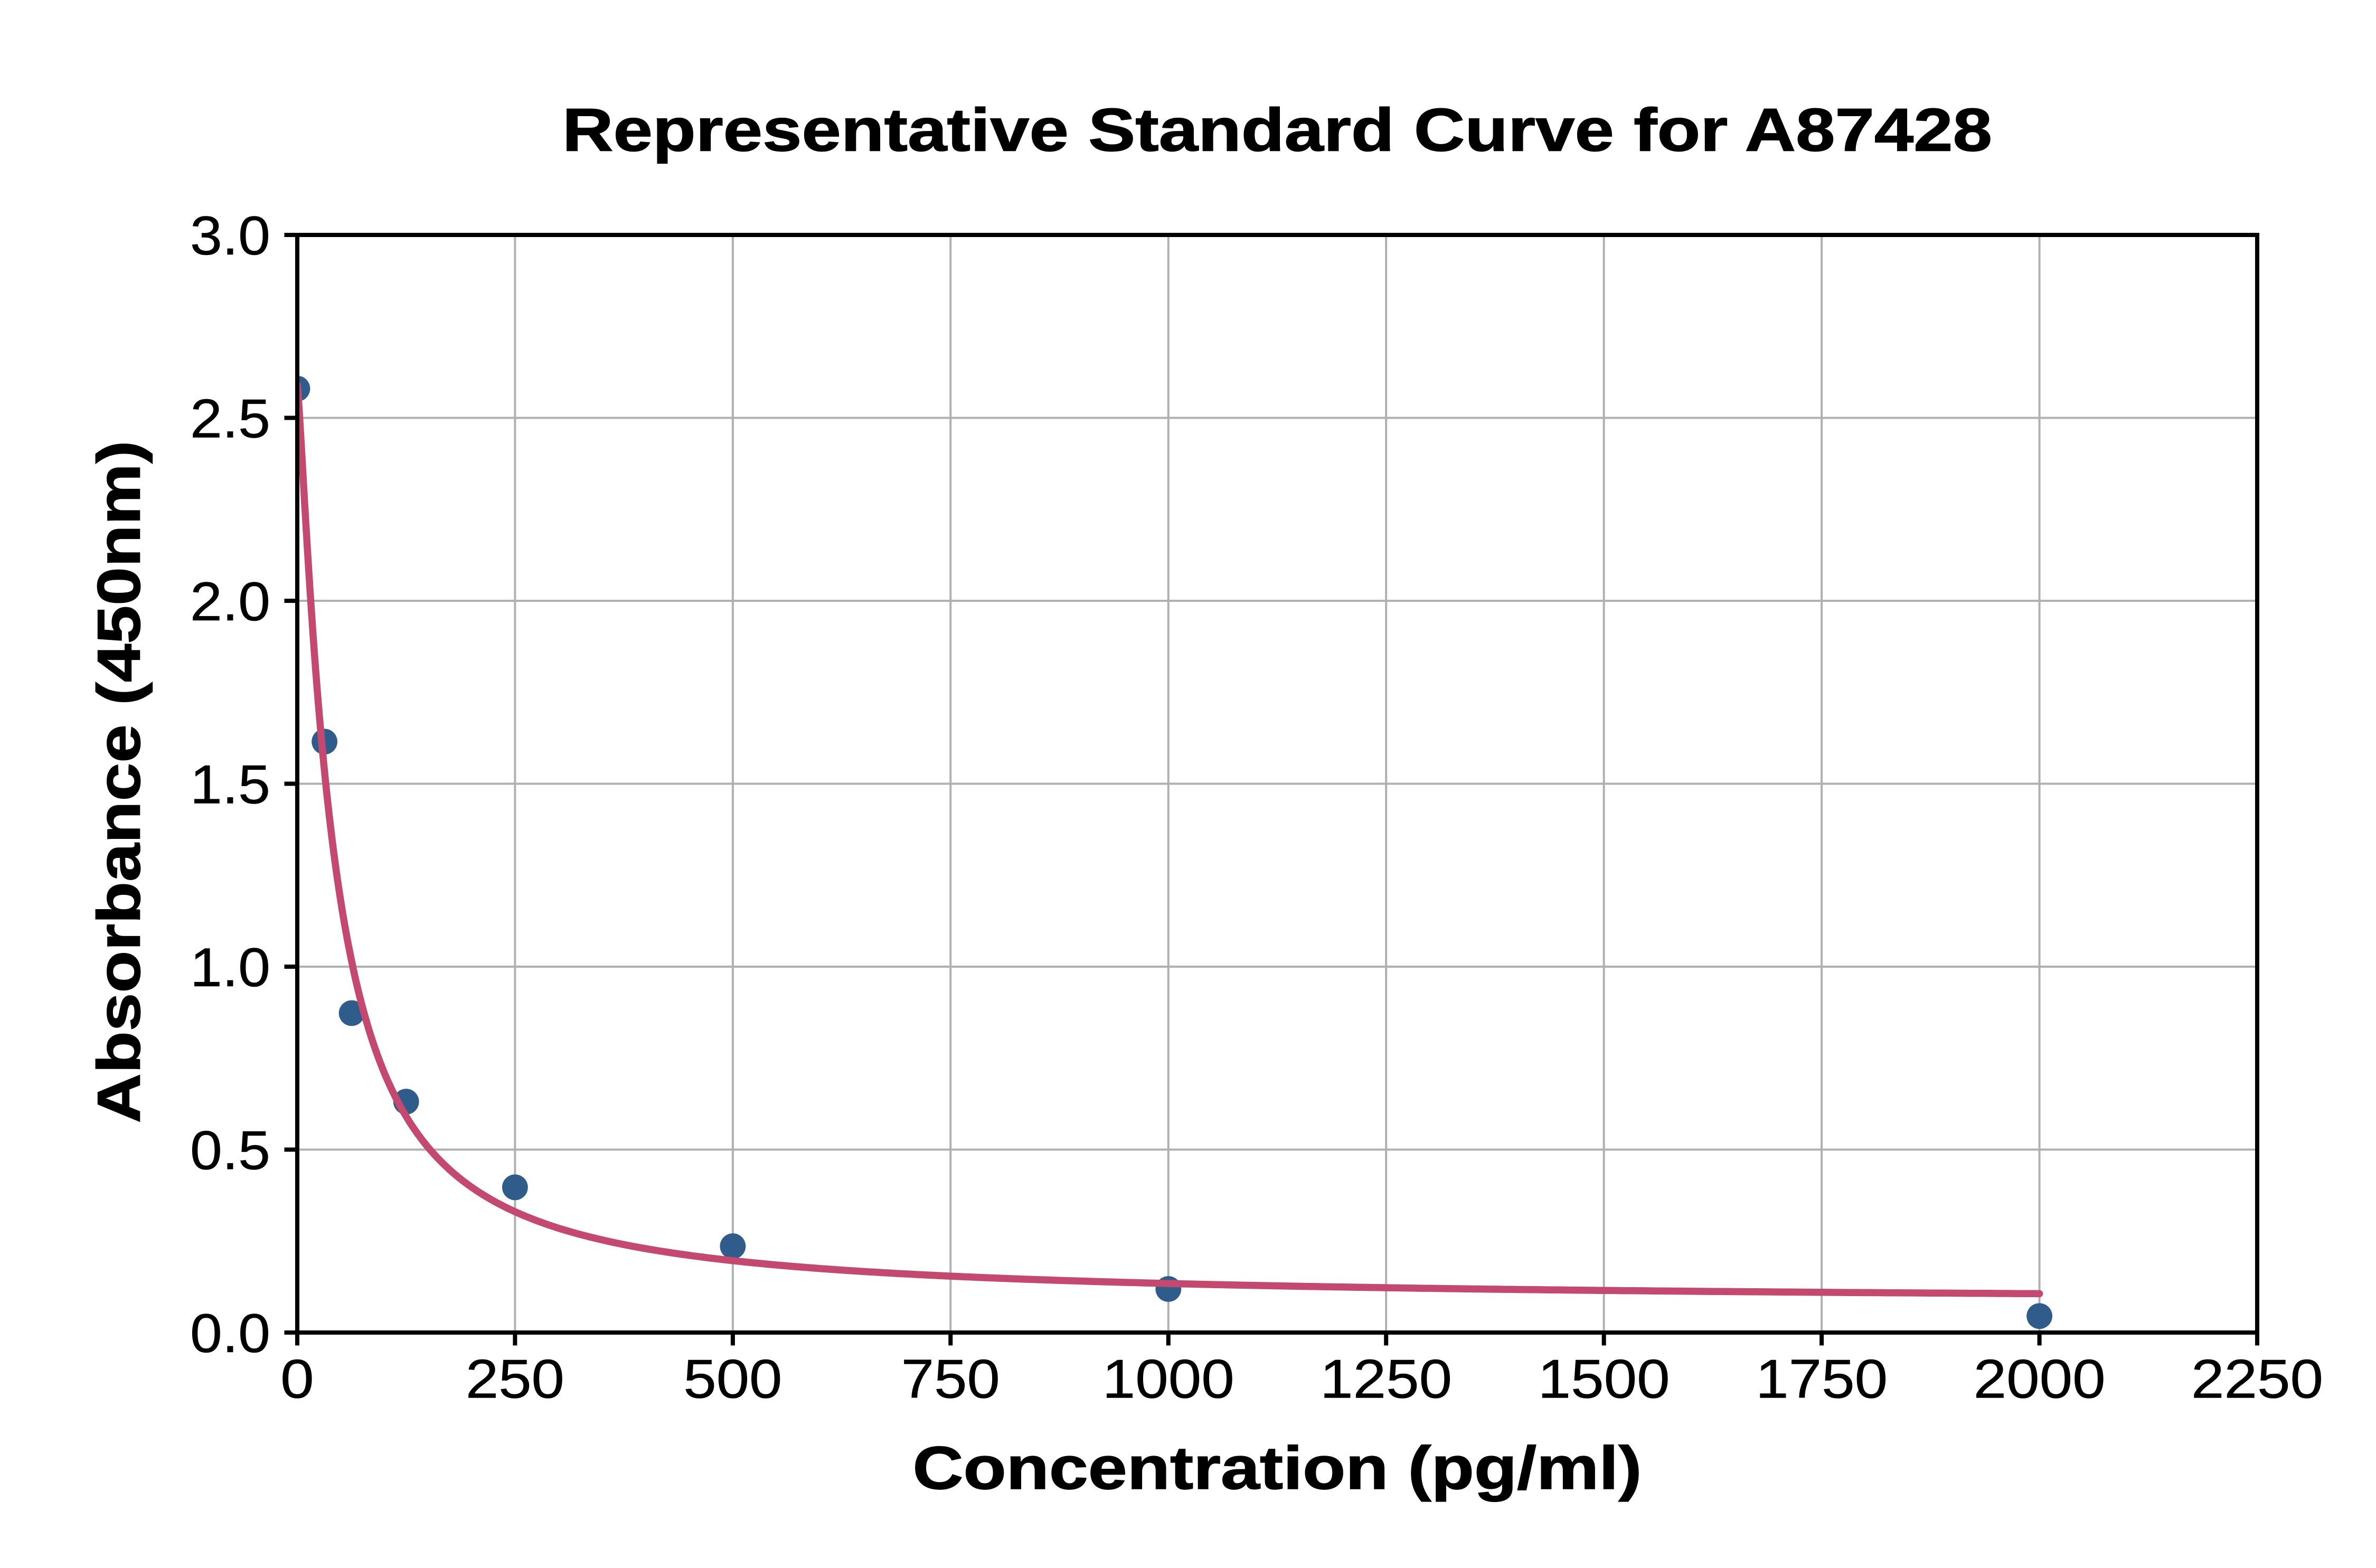  What do you see at coordinates (515, 1380) in the screenshot?
I see `svg-text: 250` at bounding box center [515, 1380].